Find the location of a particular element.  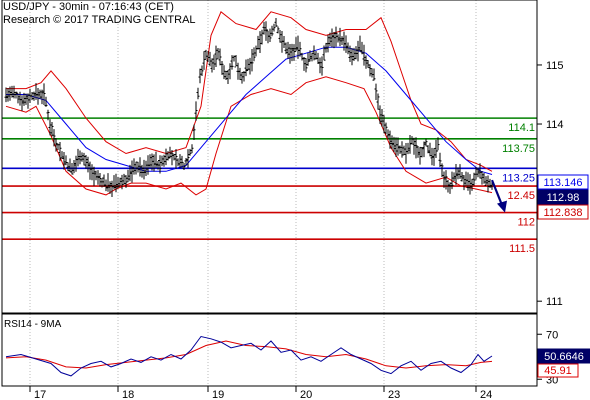

y-tick-label: 111 is located at coordinates (554, 302).